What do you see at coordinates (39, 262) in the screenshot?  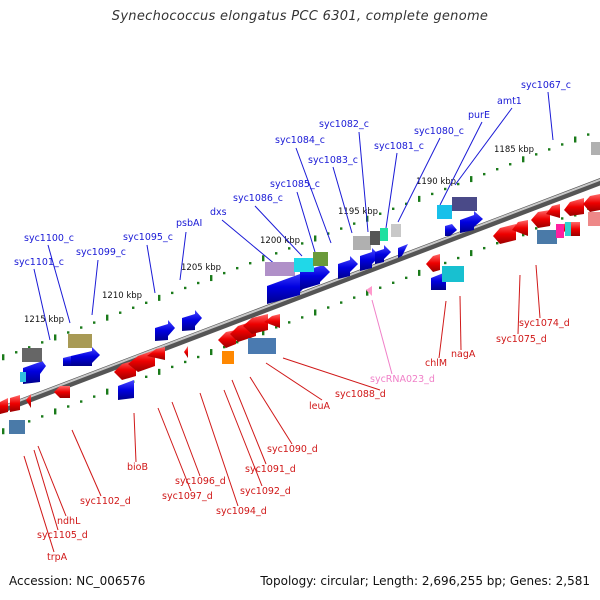 I see `forward-gene-label: syc1101_c` at bounding box center [39, 262].